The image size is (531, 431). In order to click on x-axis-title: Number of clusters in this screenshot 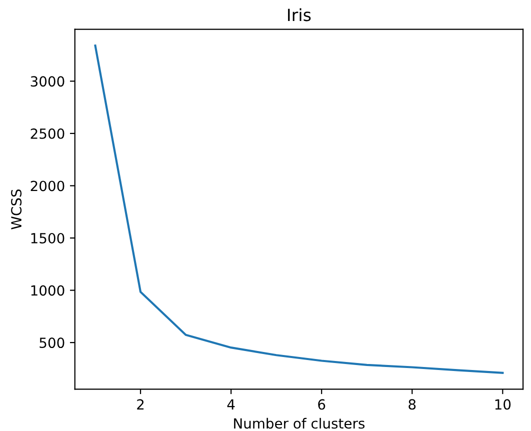, I will do `click(299, 423)`.